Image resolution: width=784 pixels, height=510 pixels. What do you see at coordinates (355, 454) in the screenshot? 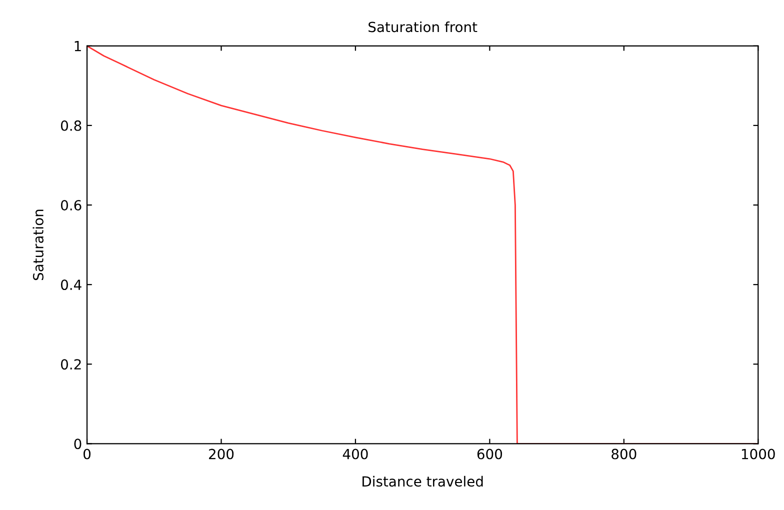
I see `x-tick-label: 400` at bounding box center [355, 454].